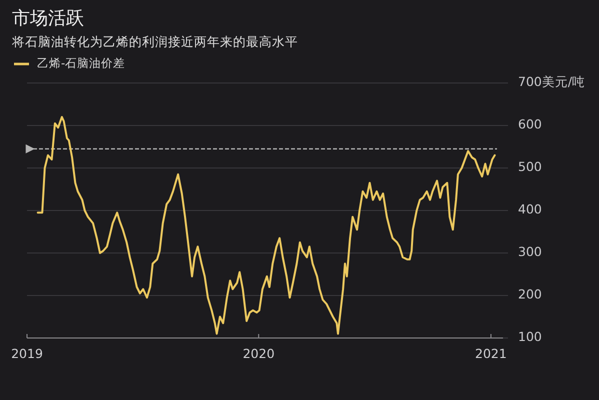 The image size is (599, 400). Describe the element at coordinates (552, 82) in the screenshot. I see `y-tick-label: 700美元/吨` at that location.